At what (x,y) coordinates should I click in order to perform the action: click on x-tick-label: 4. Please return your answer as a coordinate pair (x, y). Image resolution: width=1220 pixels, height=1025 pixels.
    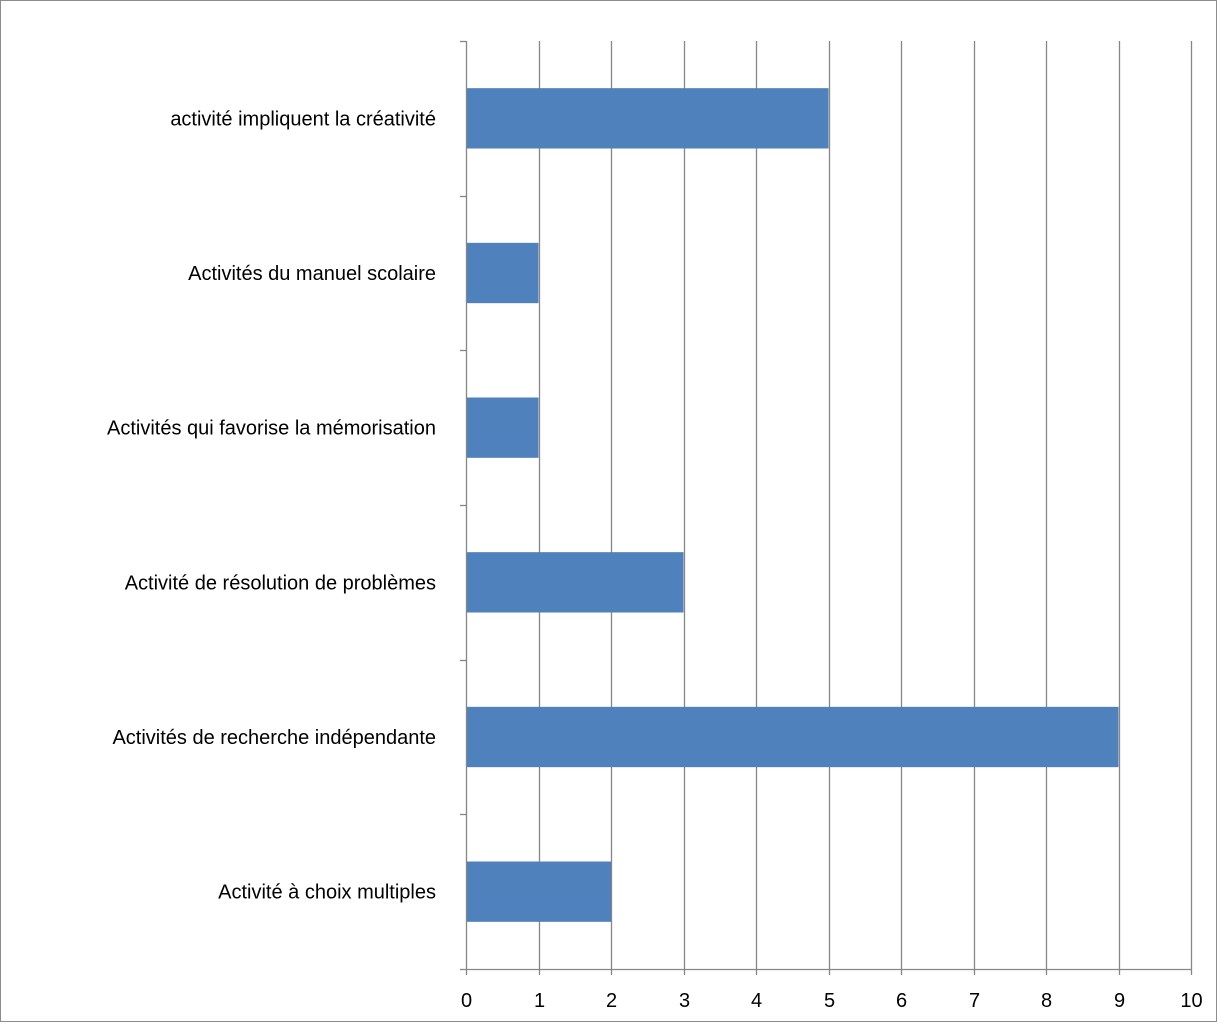
    Looking at the image, I should click on (756, 1001).